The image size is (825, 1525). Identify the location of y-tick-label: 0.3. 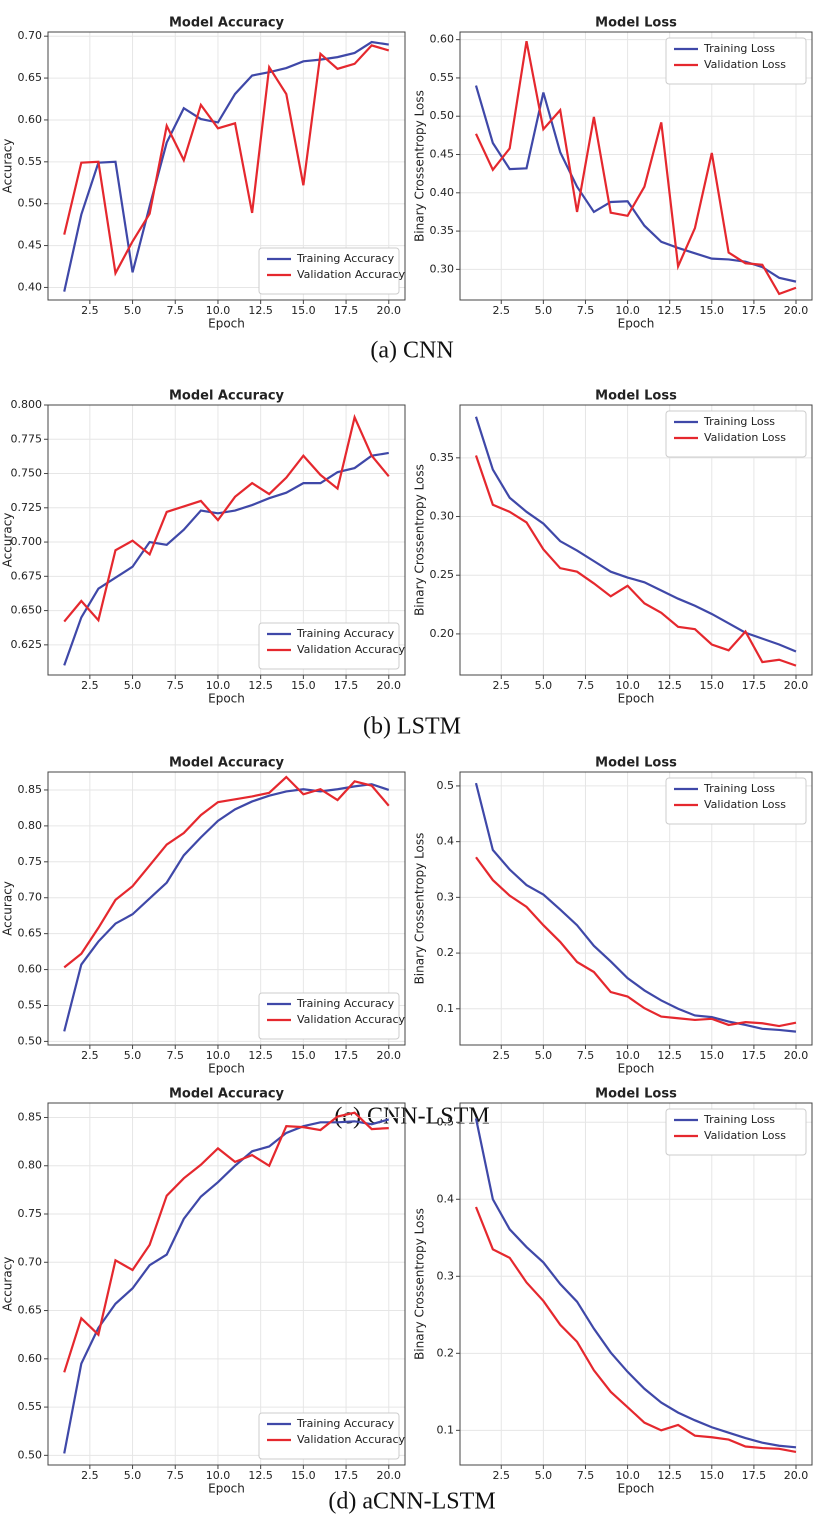
(446, 896).